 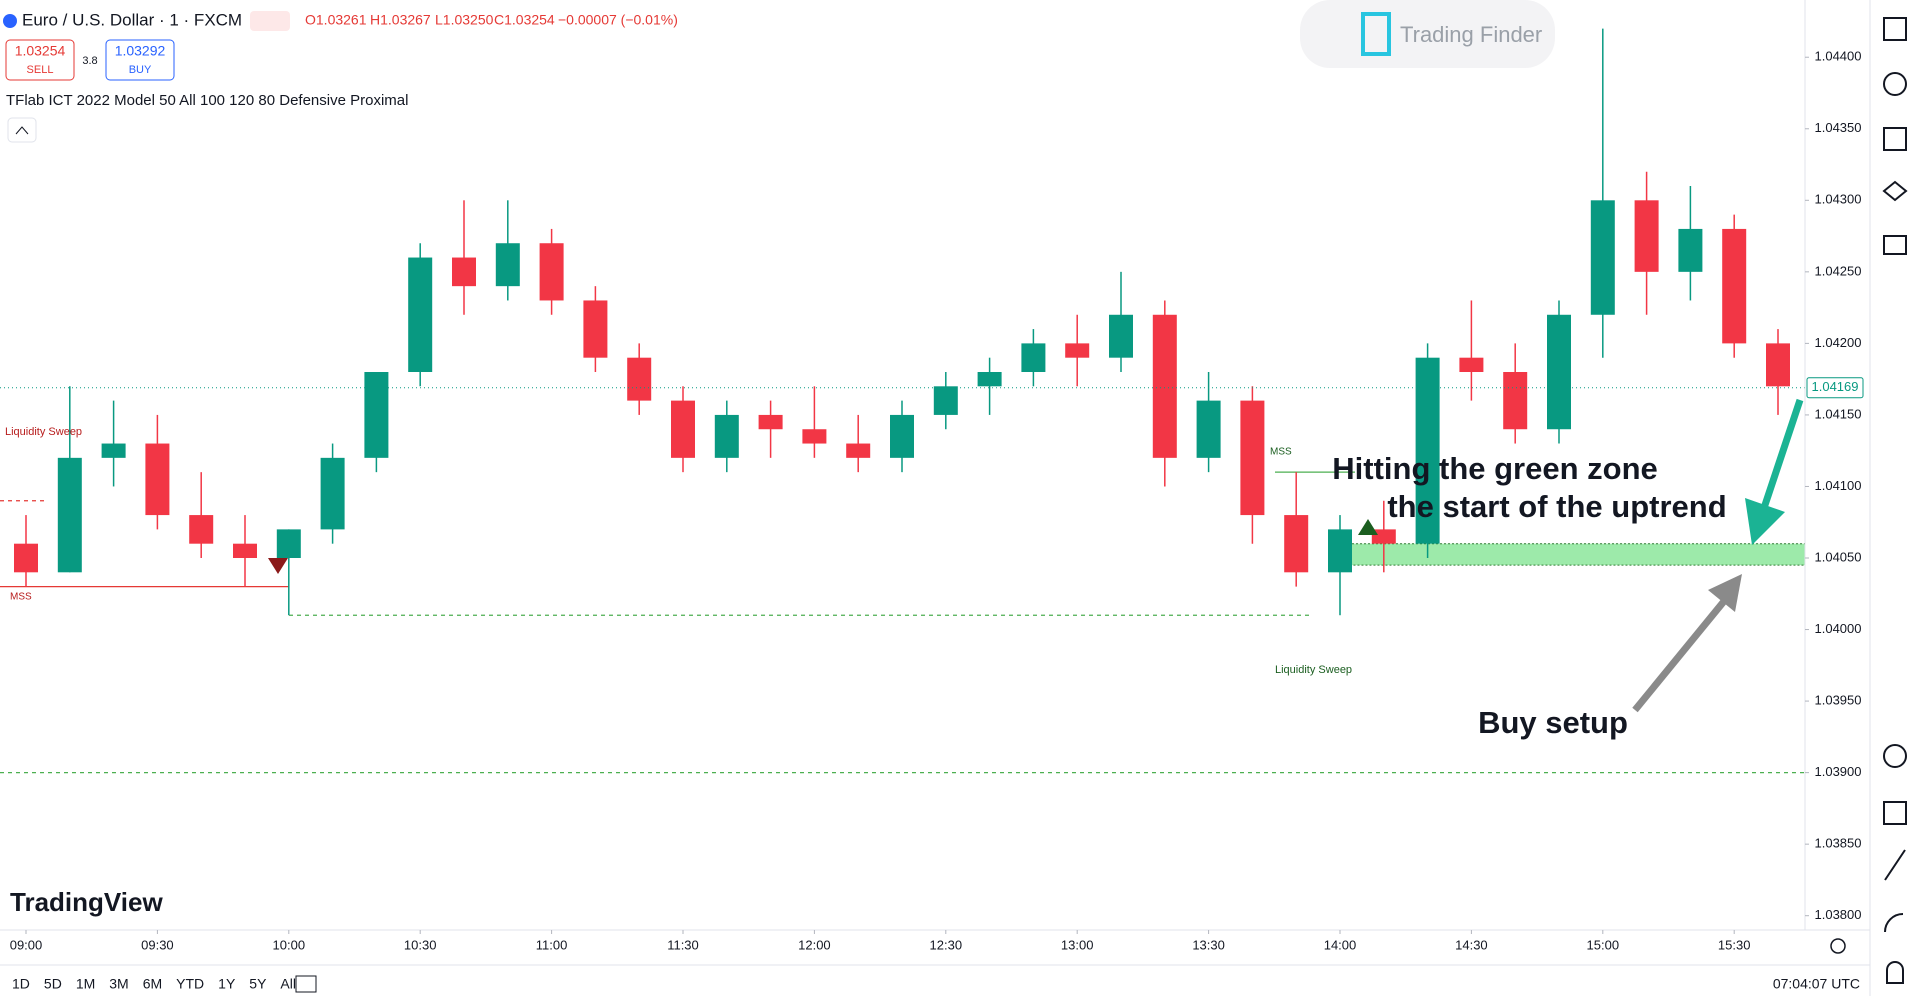 What do you see at coordinates (1838, 946) in the screenshot?
I see `settings-icon` at bounding box center [1838, 946].